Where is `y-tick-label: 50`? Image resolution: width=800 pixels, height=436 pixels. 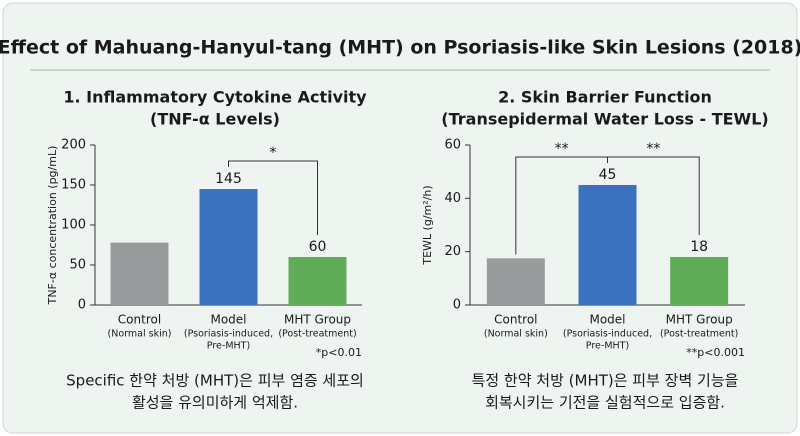
y-tick-label: 50 is located at coordinates (77, 265).